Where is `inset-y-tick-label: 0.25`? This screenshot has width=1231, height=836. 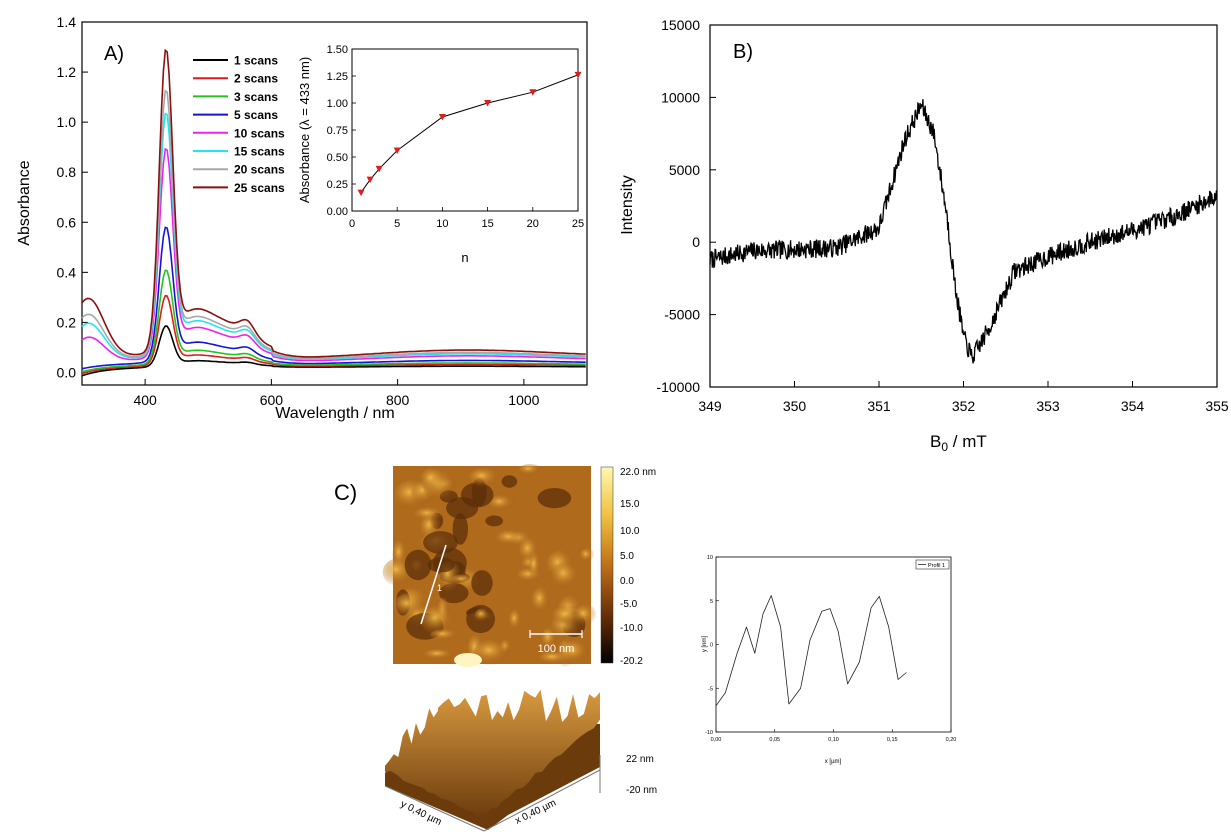 inset-y-tick-label: 0.25 is located at coordinates (337, 185).